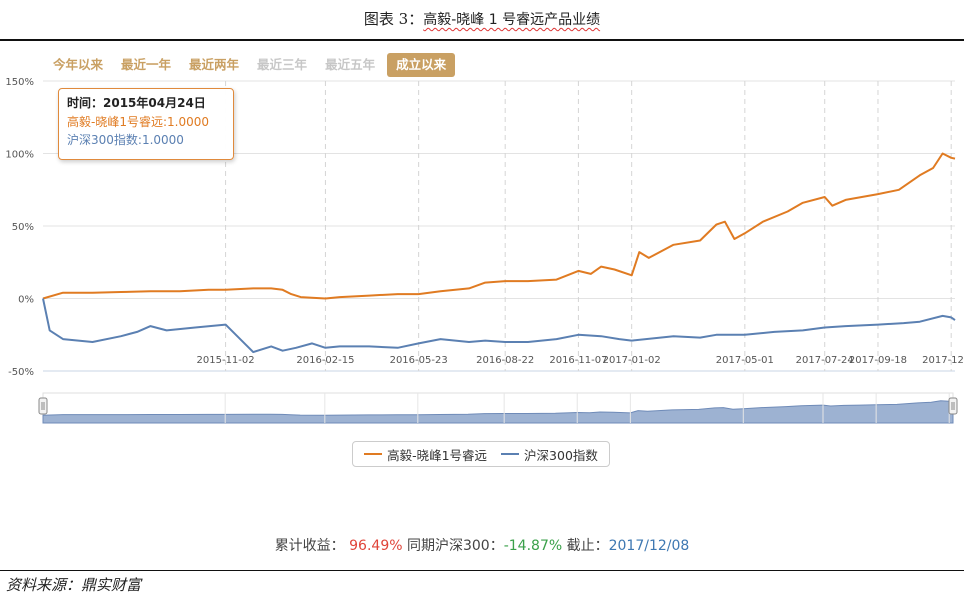 This screenshot has height=601, width=964. Describe the element at coordinates (226, 360) in the screenshot. I see `x-tick-label: 2015-11-02` at that location.